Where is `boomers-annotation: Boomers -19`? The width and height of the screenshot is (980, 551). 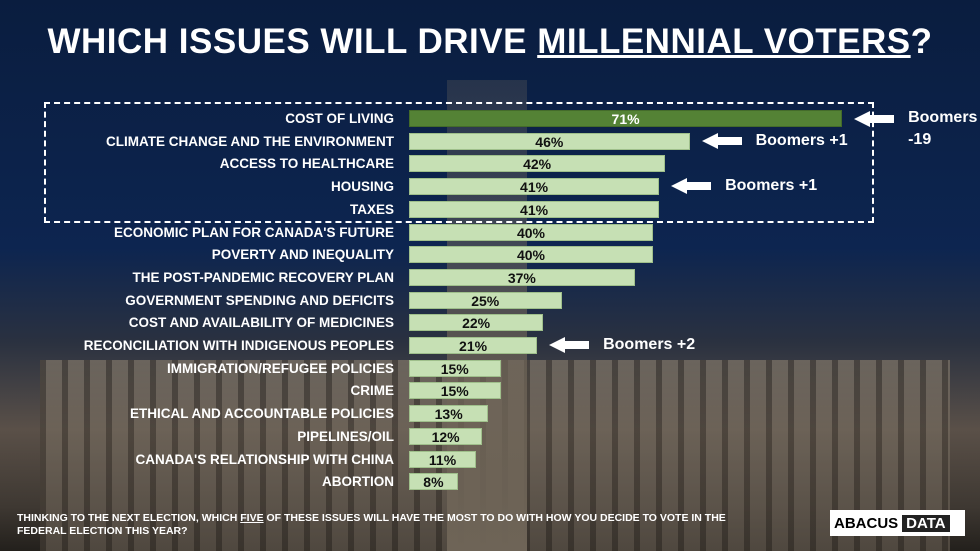
boomers-annotation: Boomers -19 is located at coordinates (915, 129).